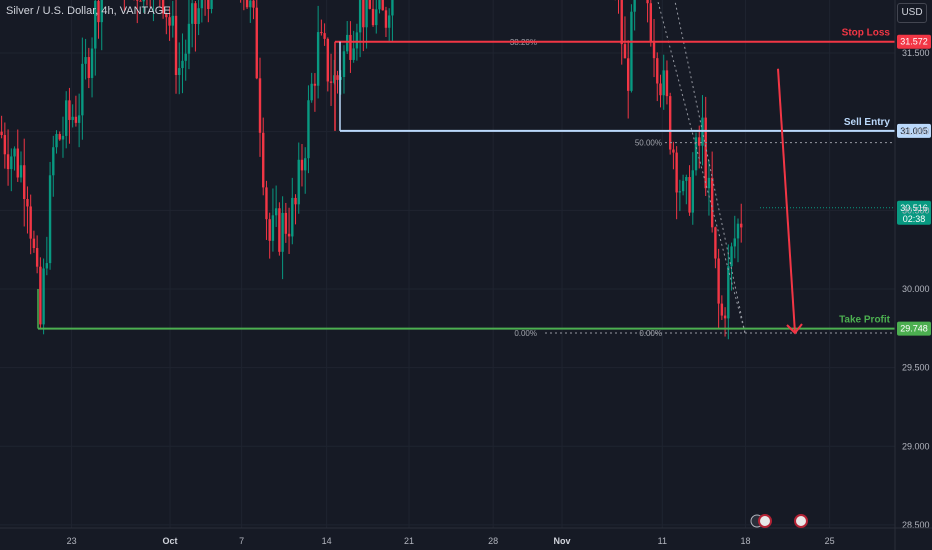  I want to click on y-tick-label: 29.500, so click(916, 368).